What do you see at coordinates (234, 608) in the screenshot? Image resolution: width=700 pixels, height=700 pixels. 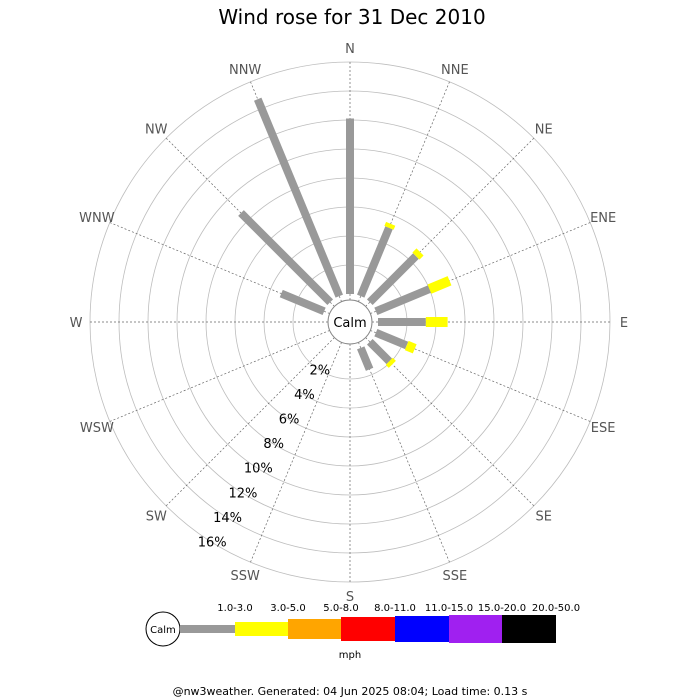 I see `legend-bin-label: 1.0-3.0` at bounding box center [234, 608].